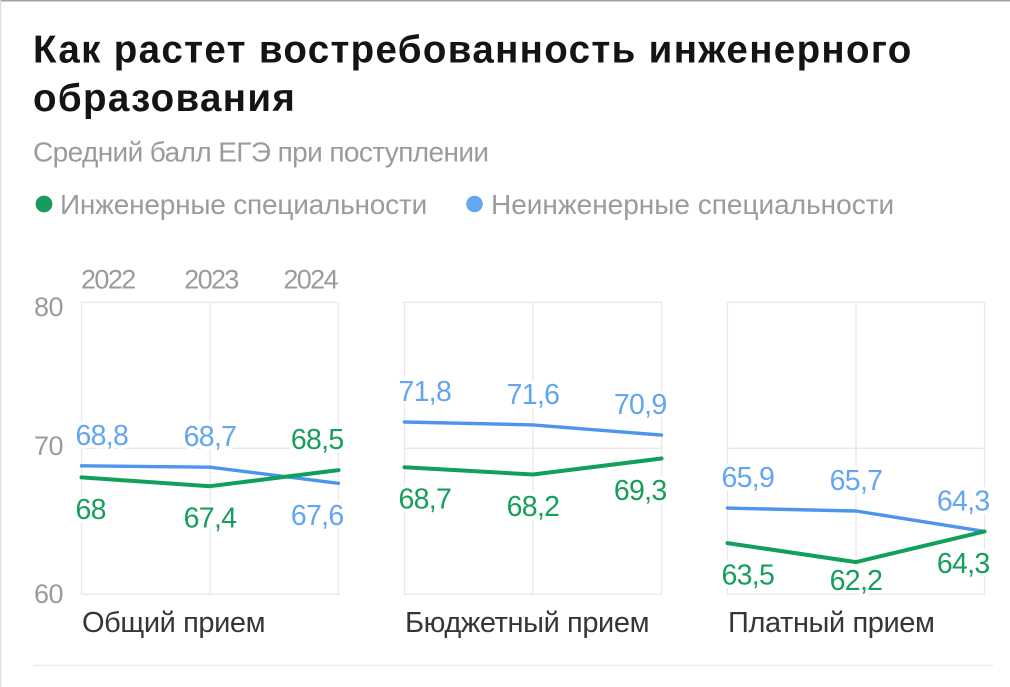 The height and width of the screenshot is (687, 1010). Describe the element at coordinates (856, 481) in the screenshot. I see `svg-text: 65,7` at that location.